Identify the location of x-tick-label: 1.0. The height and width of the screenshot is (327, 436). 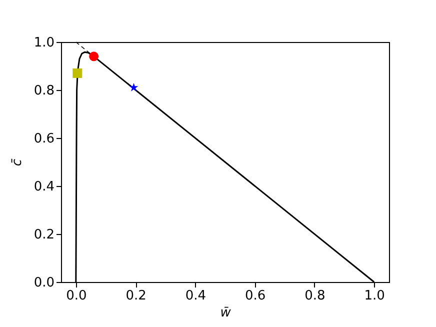
(374, 296).